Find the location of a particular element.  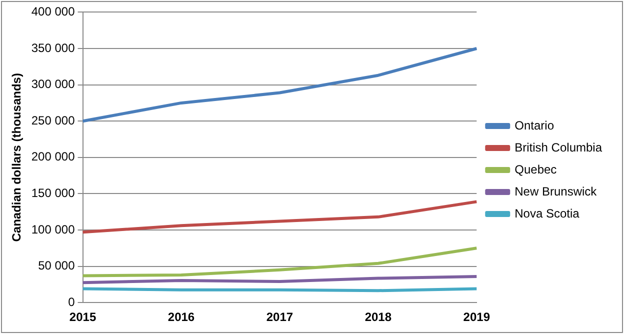

y-tick-label: 400 000 is located at coordinates (53, 11).